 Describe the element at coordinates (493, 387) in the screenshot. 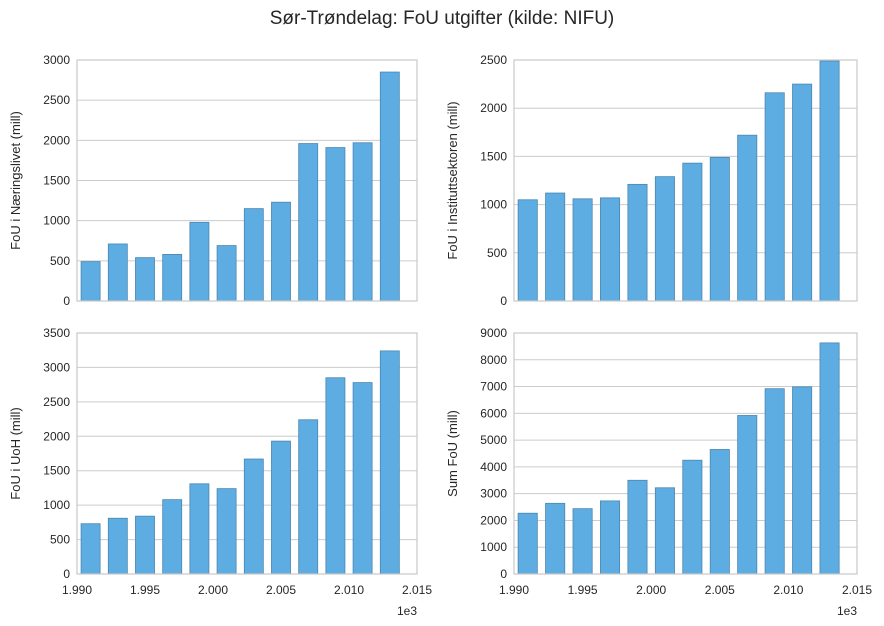

I see `y-tick-label: 7000` at that location.